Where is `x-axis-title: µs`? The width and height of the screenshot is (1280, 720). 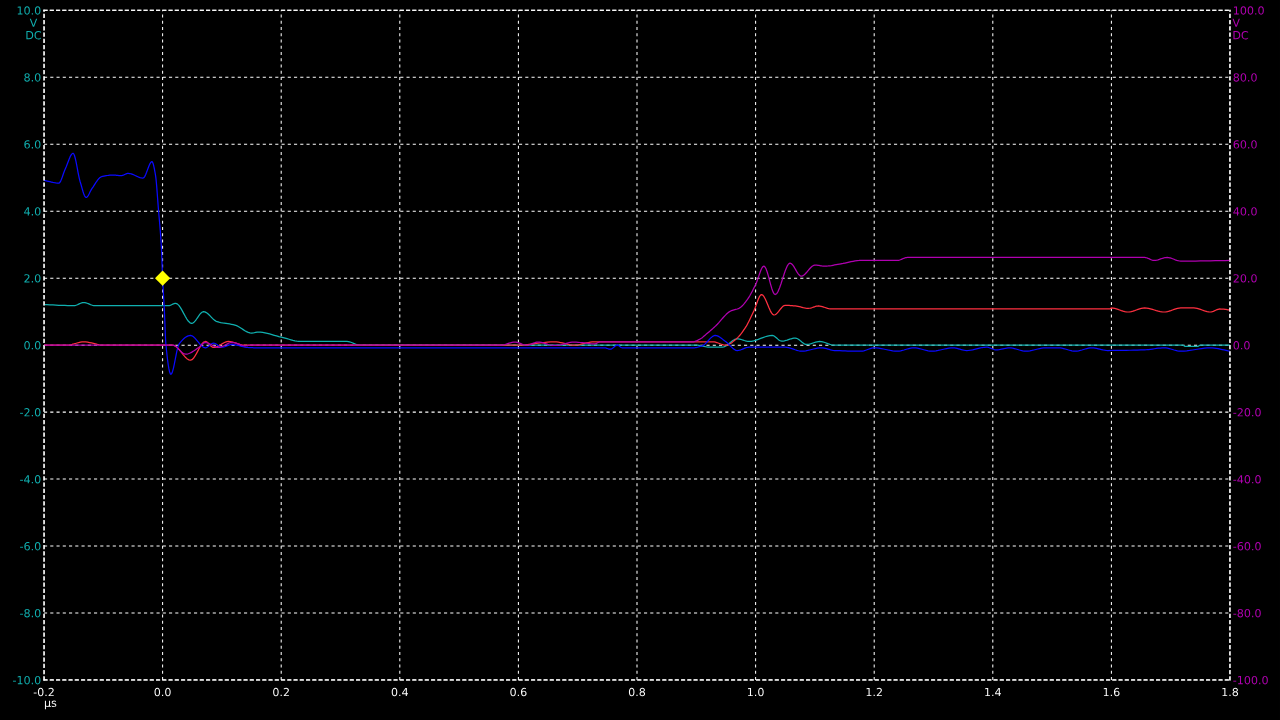
x-axis-title: µs is located at coordinates (50, 705).